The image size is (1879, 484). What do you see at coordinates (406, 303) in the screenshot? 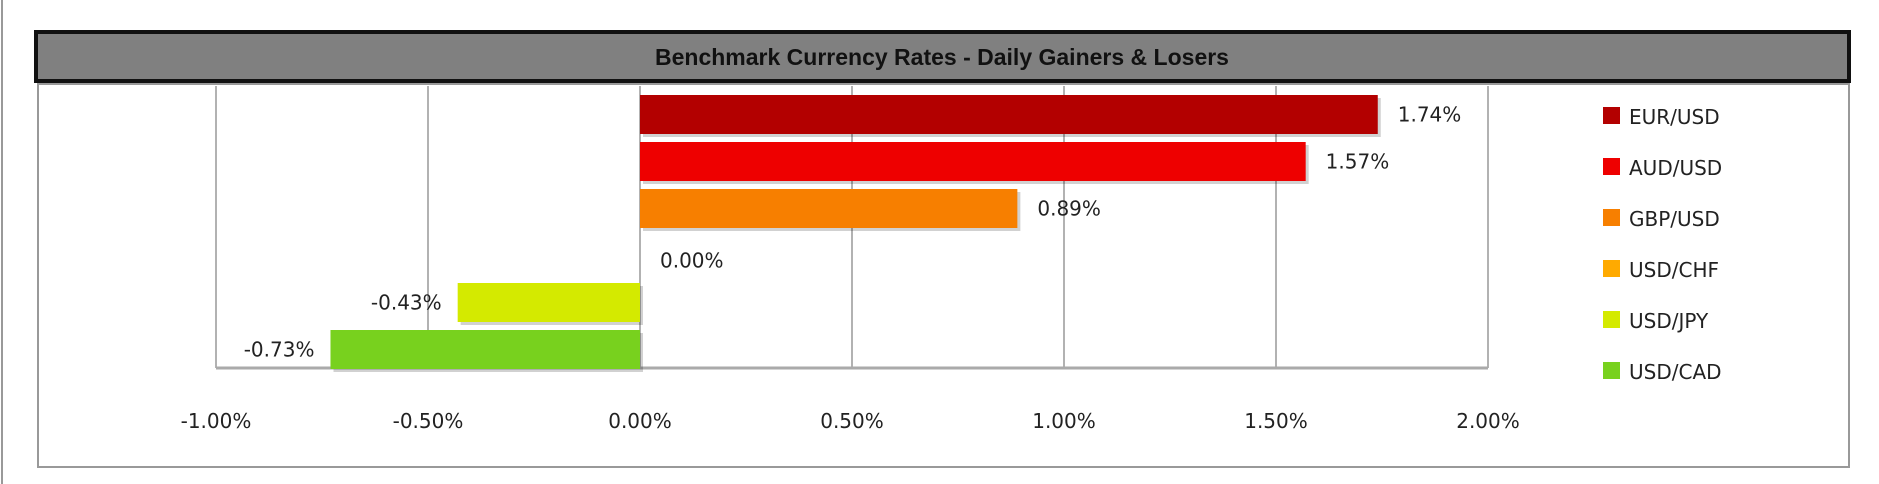
I see `data-label: -0.43%` at bounding box center [406, 303].